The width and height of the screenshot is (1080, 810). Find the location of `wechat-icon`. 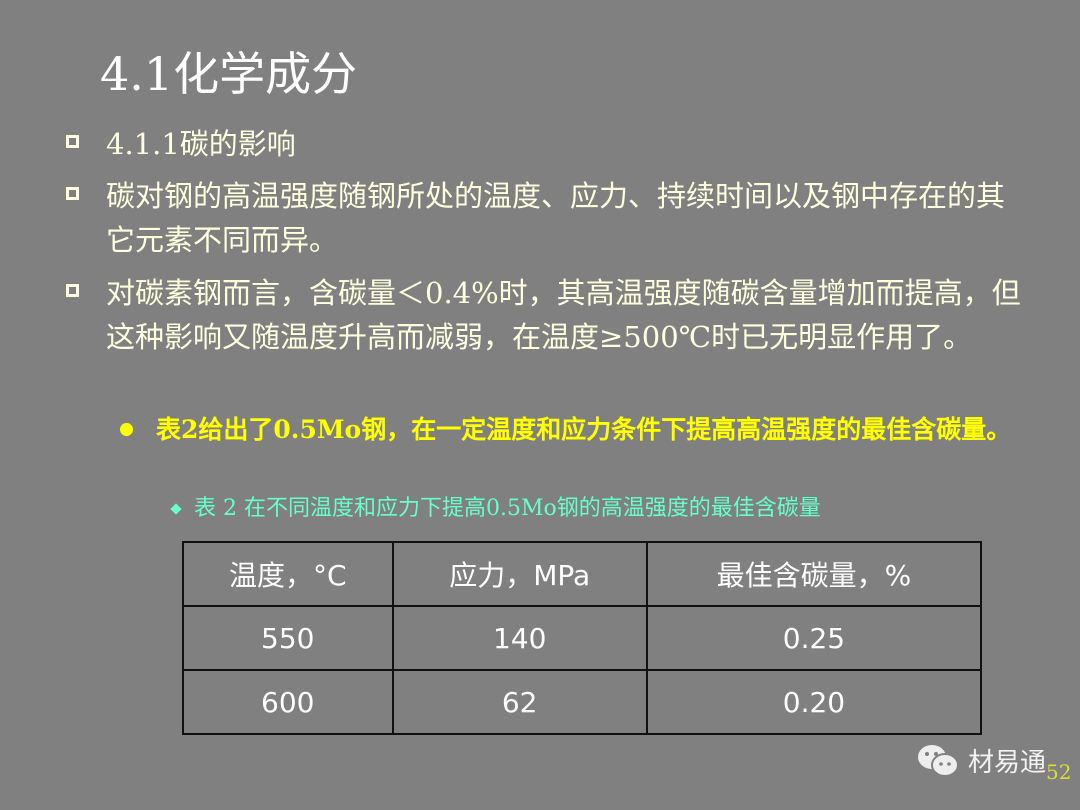

wechat-icon is located at coordinates (938, 760).